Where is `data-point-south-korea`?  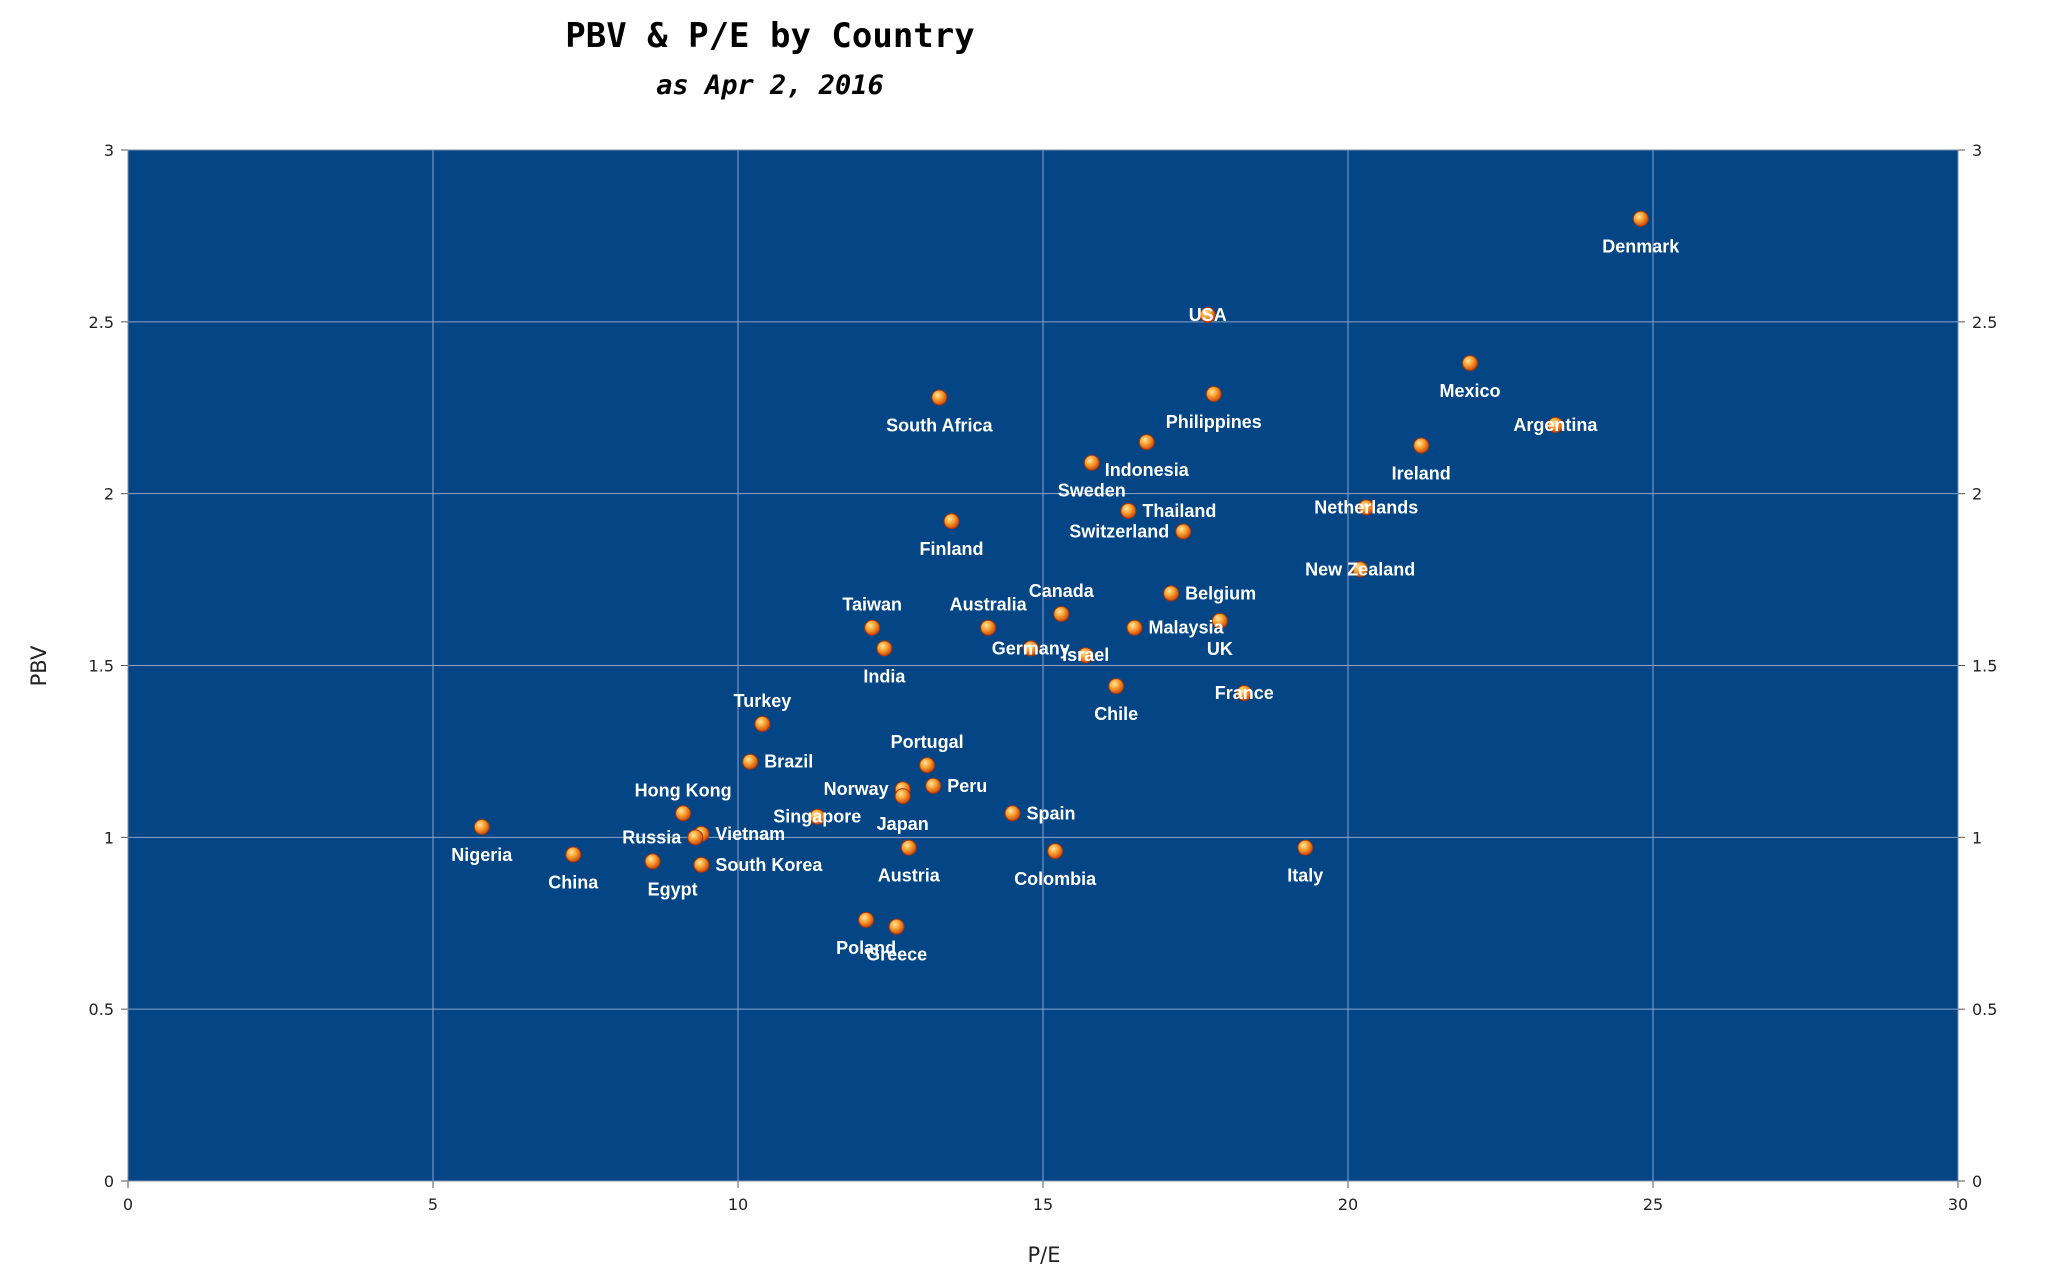 data-point-south-korea is located at coordinates (701, 864).